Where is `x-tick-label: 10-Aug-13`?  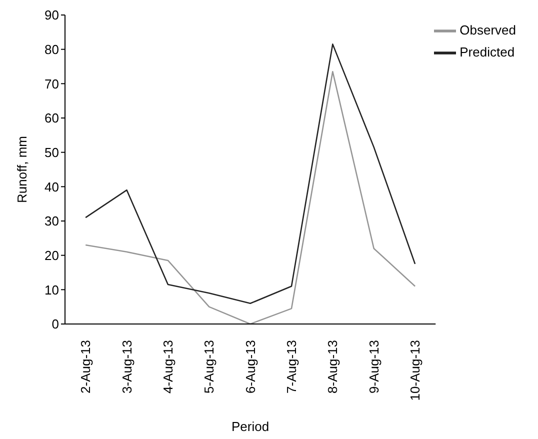 x-tick-label: 10-Aug-13 is located at coordinates (415, 370).